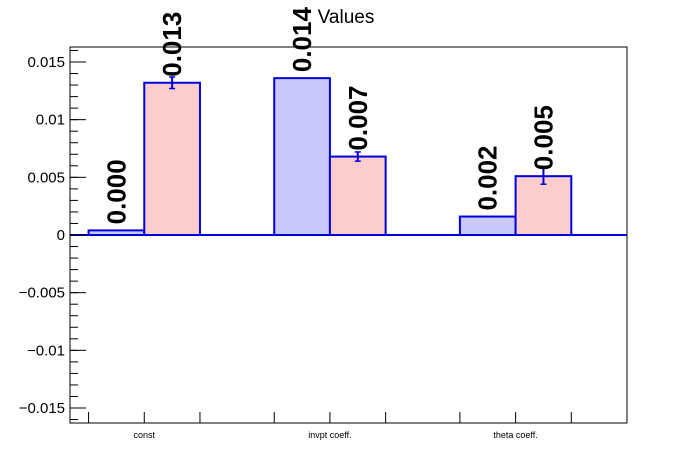 This screenshot has height=472, width=696. Describe the element at coordinates (46, 350) in the screenshot. I see `y-tick-label: −0.01` at that location.